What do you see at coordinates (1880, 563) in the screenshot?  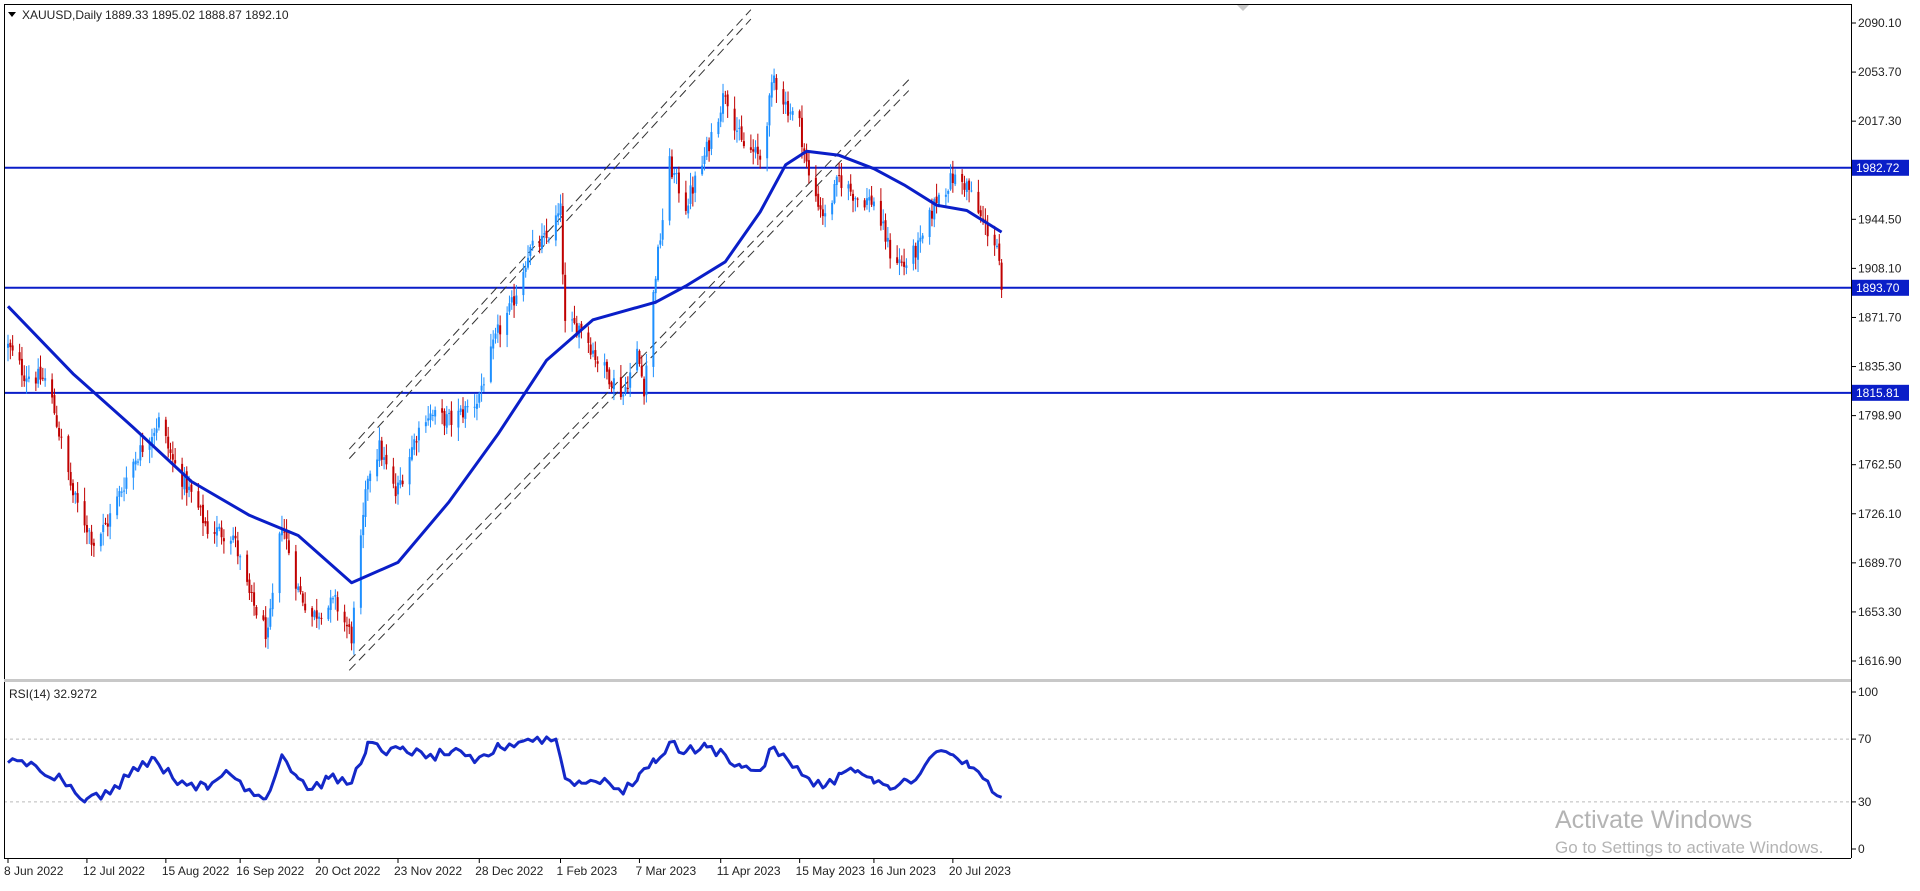 I see `price-axis-tick-label: 1689.70` at bounding box center [1880, 563].